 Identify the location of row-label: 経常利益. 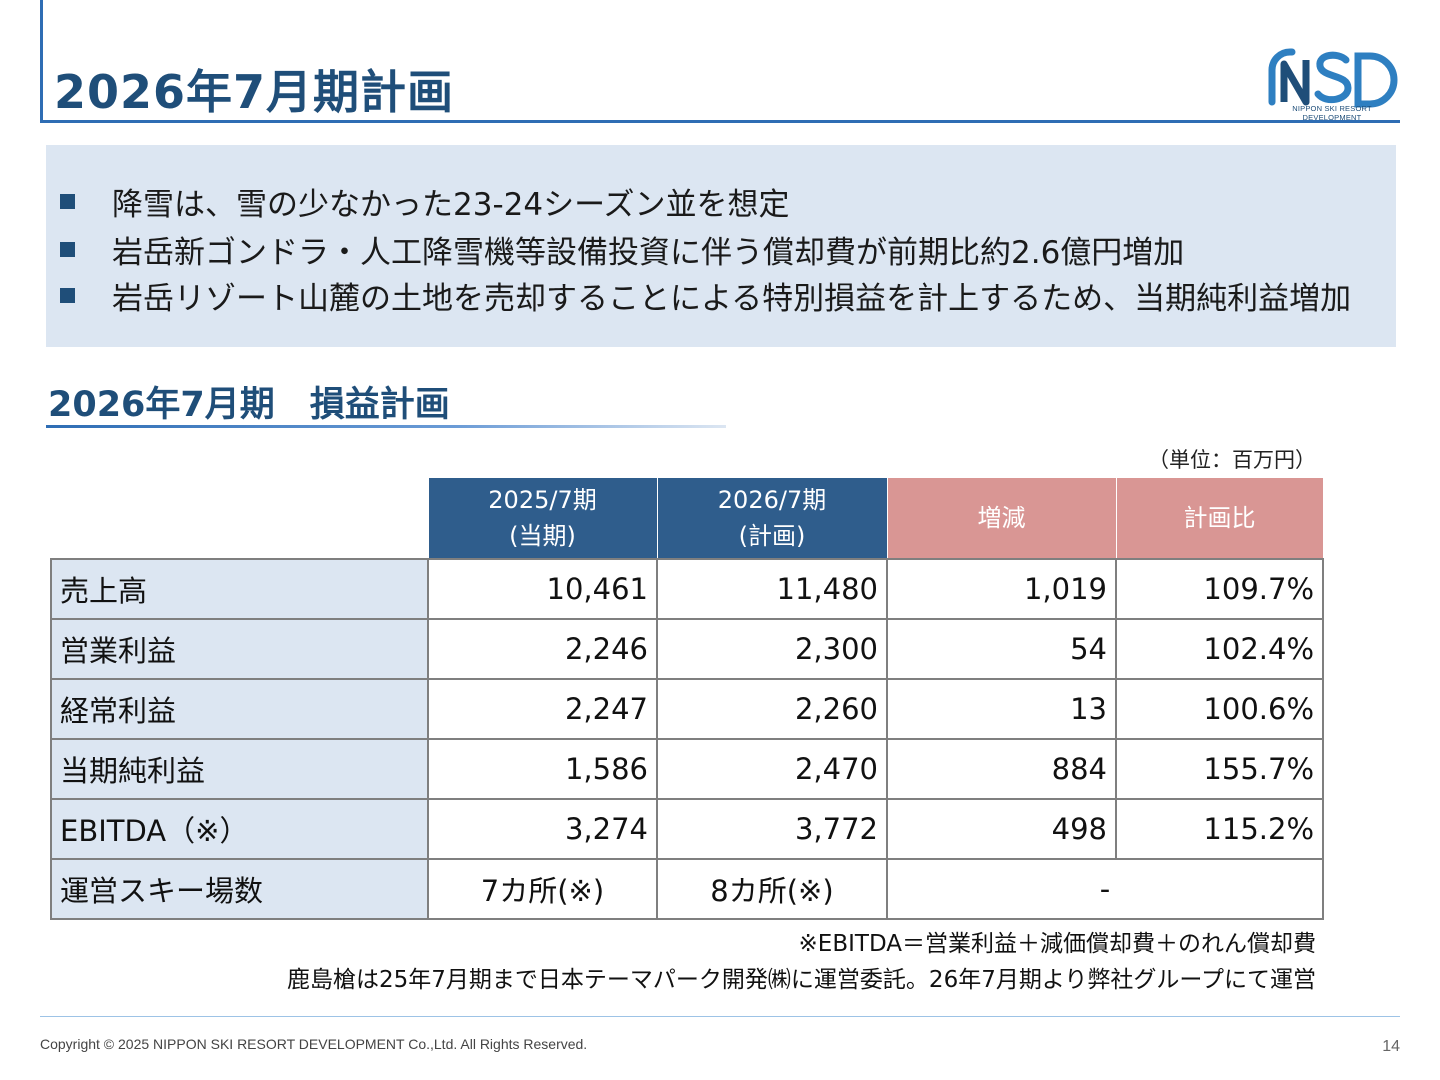
(239, 709).